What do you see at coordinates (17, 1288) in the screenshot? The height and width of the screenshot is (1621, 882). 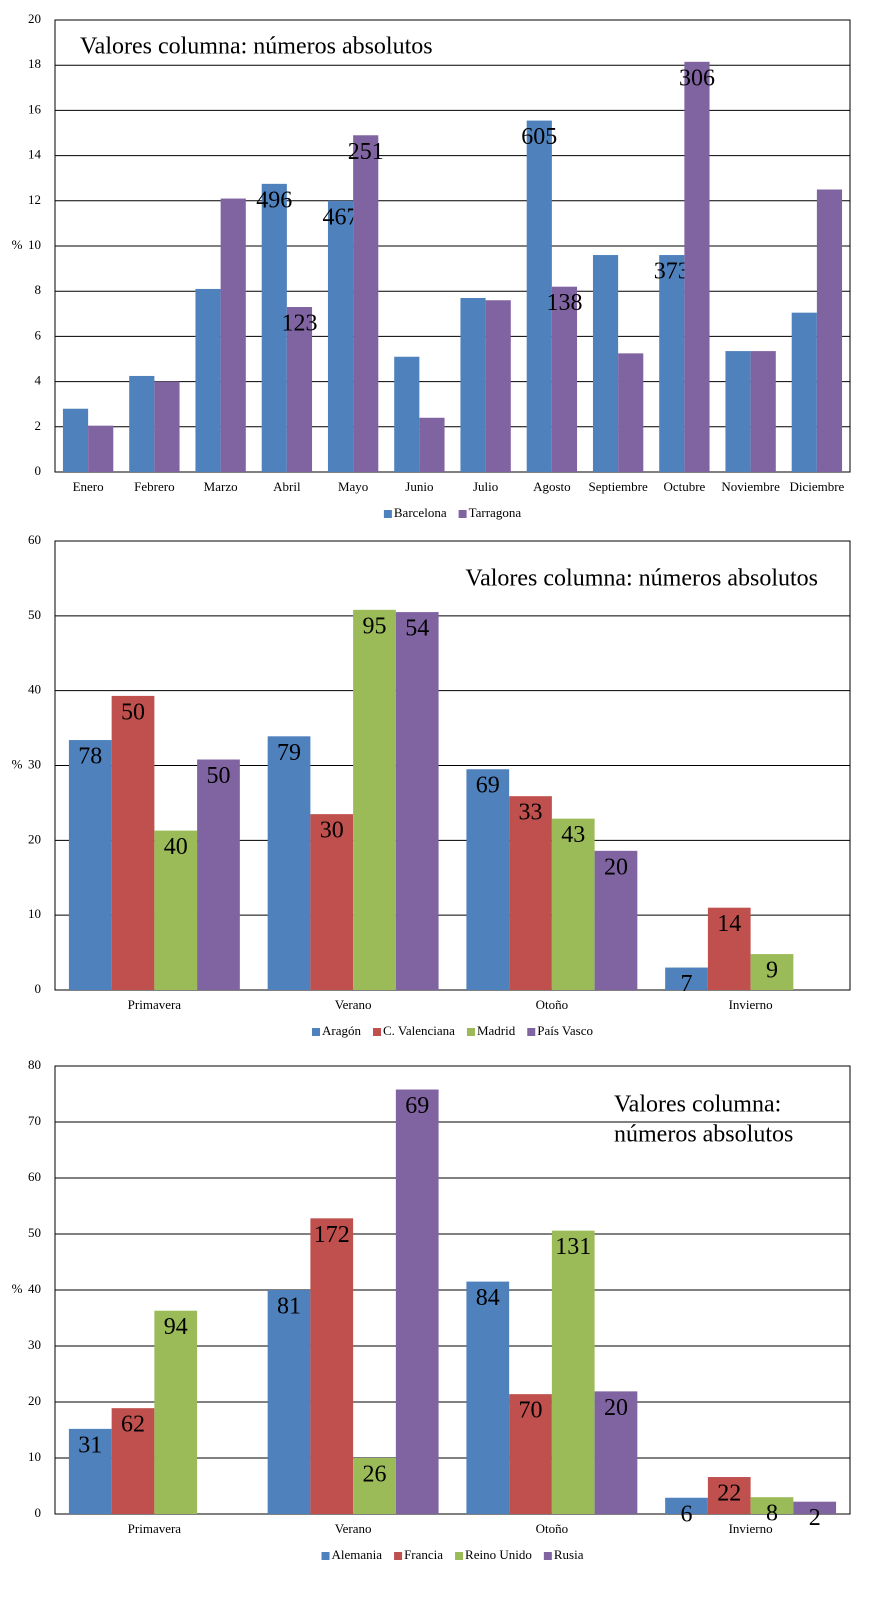 I see `y-axis-label: %` at bounding box center [17, 1288].